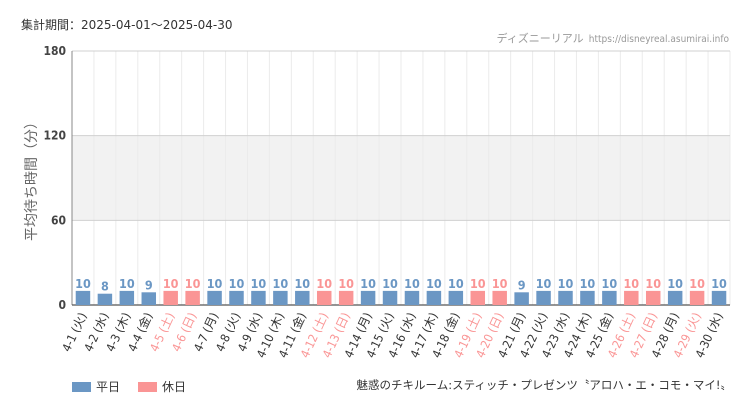  Describe the element at coordinates (32, 178) in the screenshot. I see `y-axis-title: 平均待ち時間（分）` at that location.